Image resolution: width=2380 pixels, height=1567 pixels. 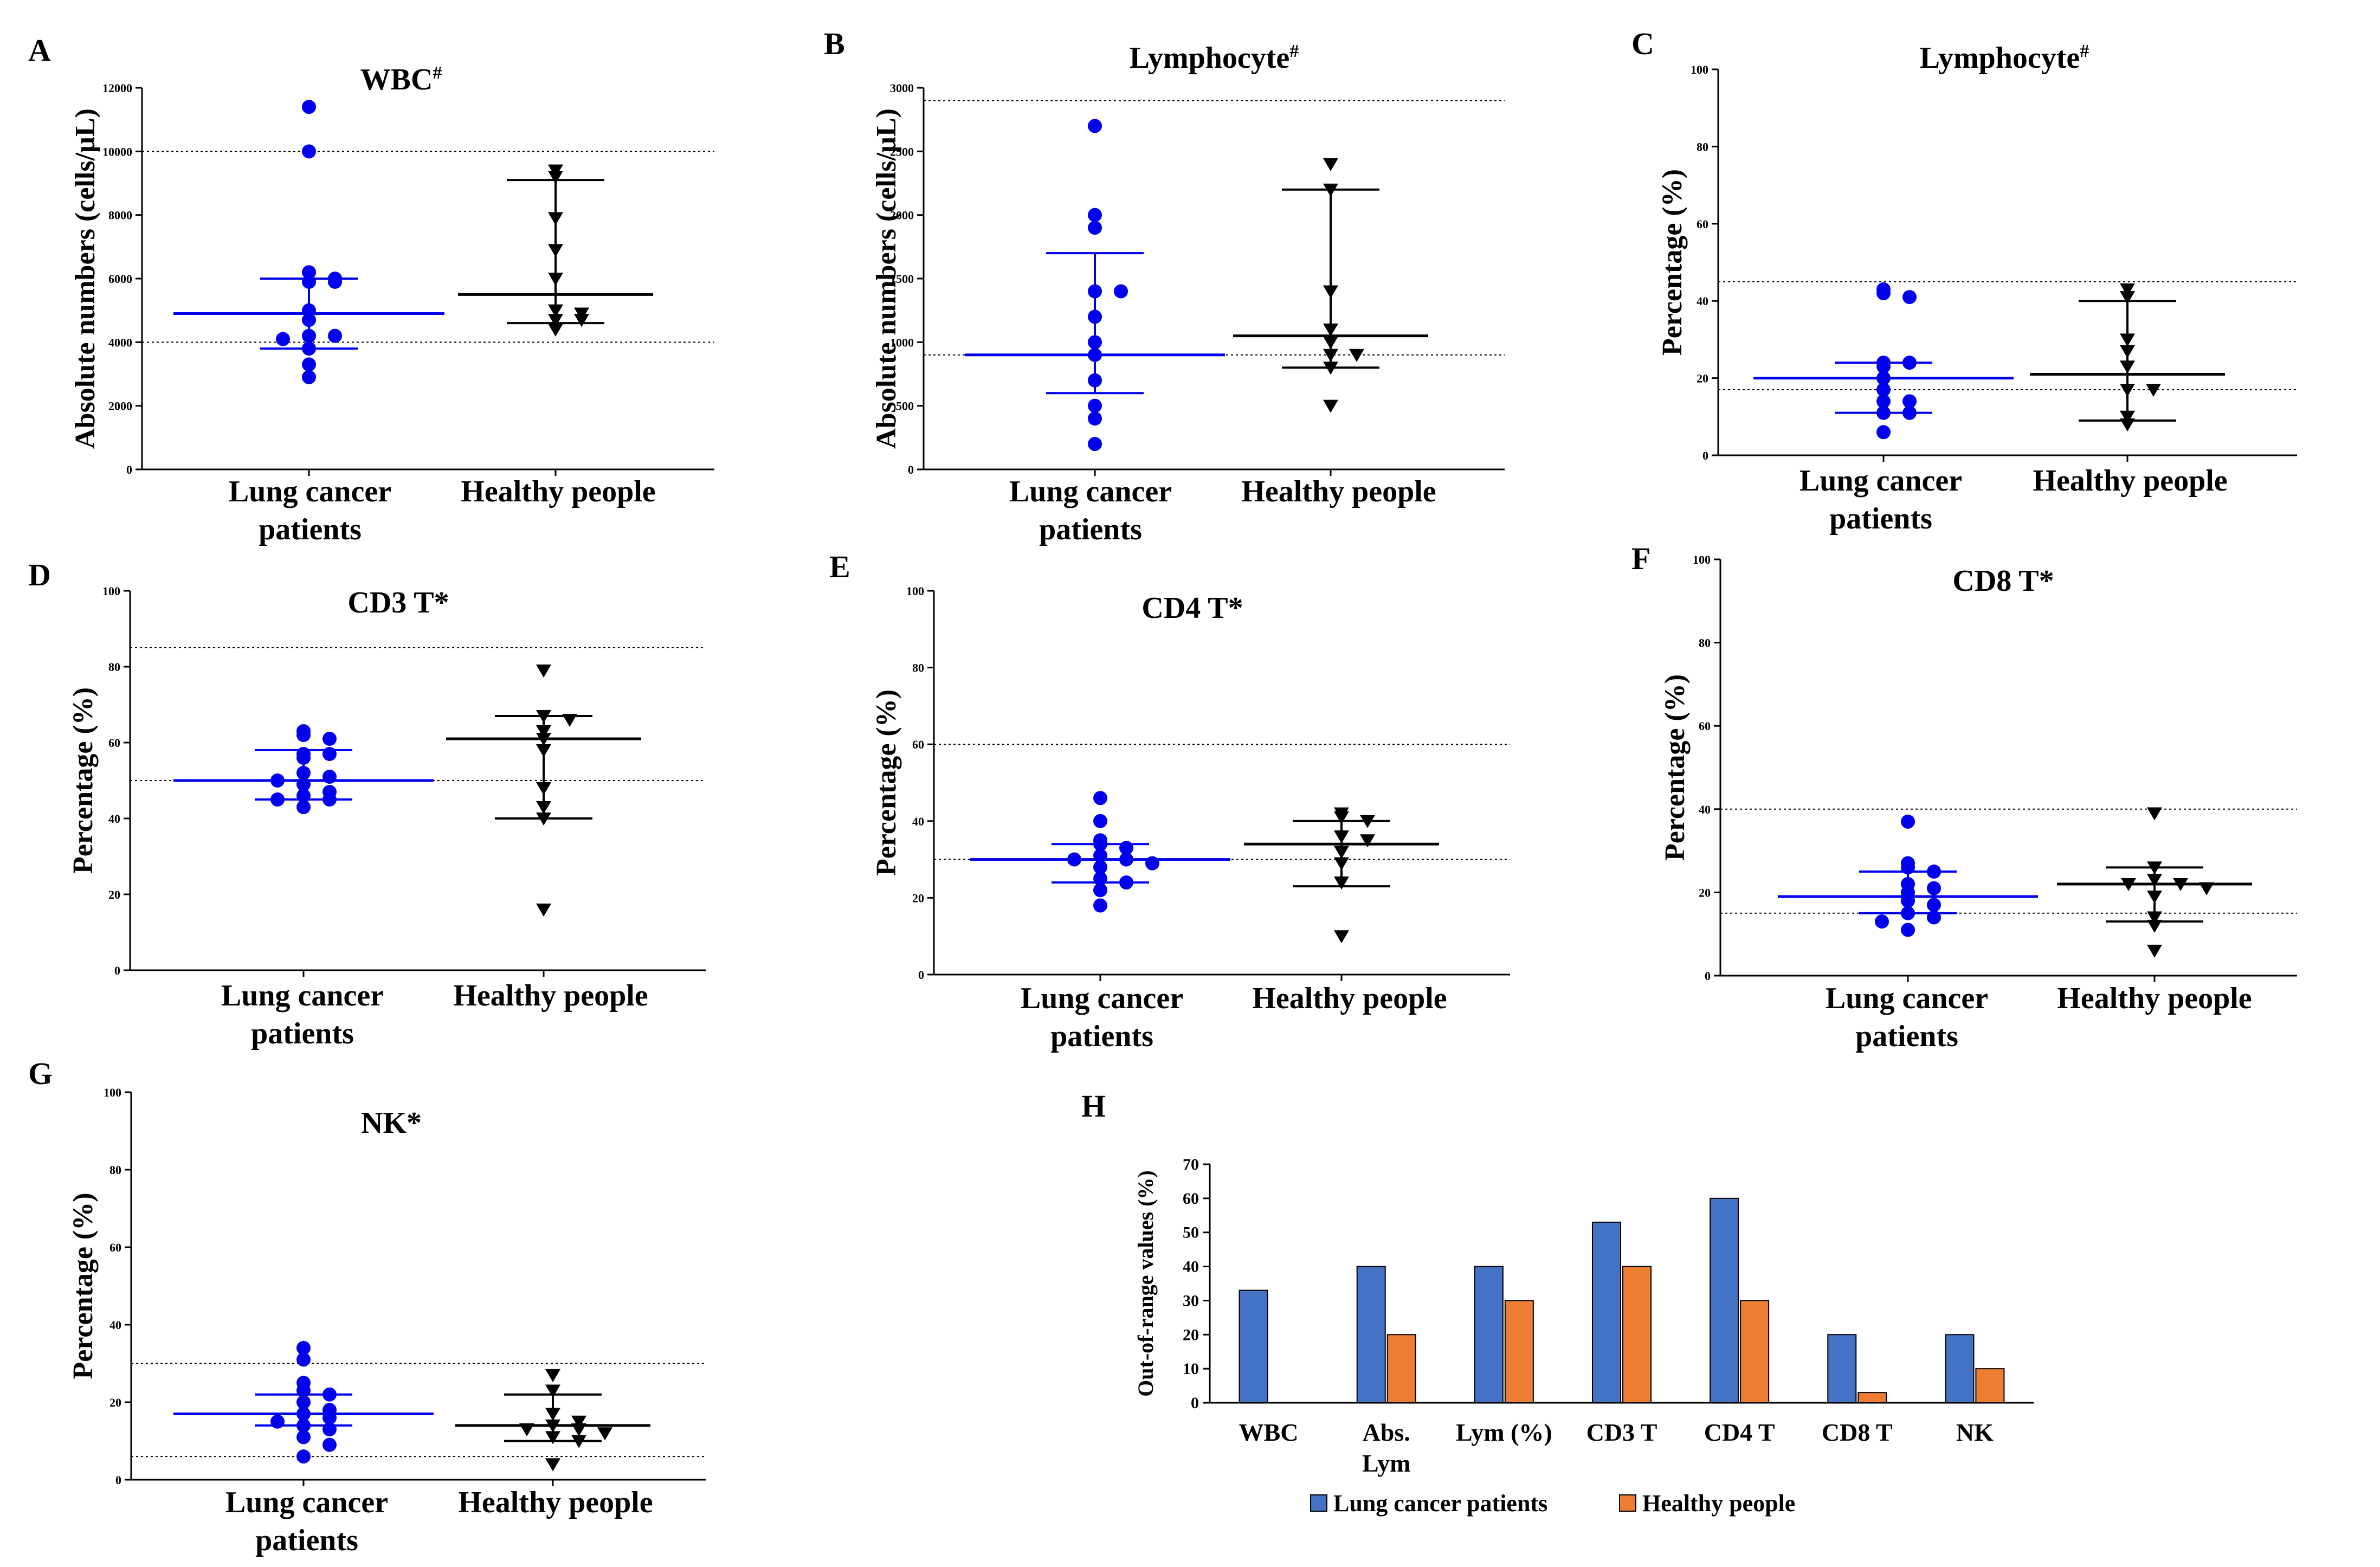 What do you see at coordinates (120, 342) in the screenshot?
I see `y-tick-label: 4000` at bounding box center [120, 342].